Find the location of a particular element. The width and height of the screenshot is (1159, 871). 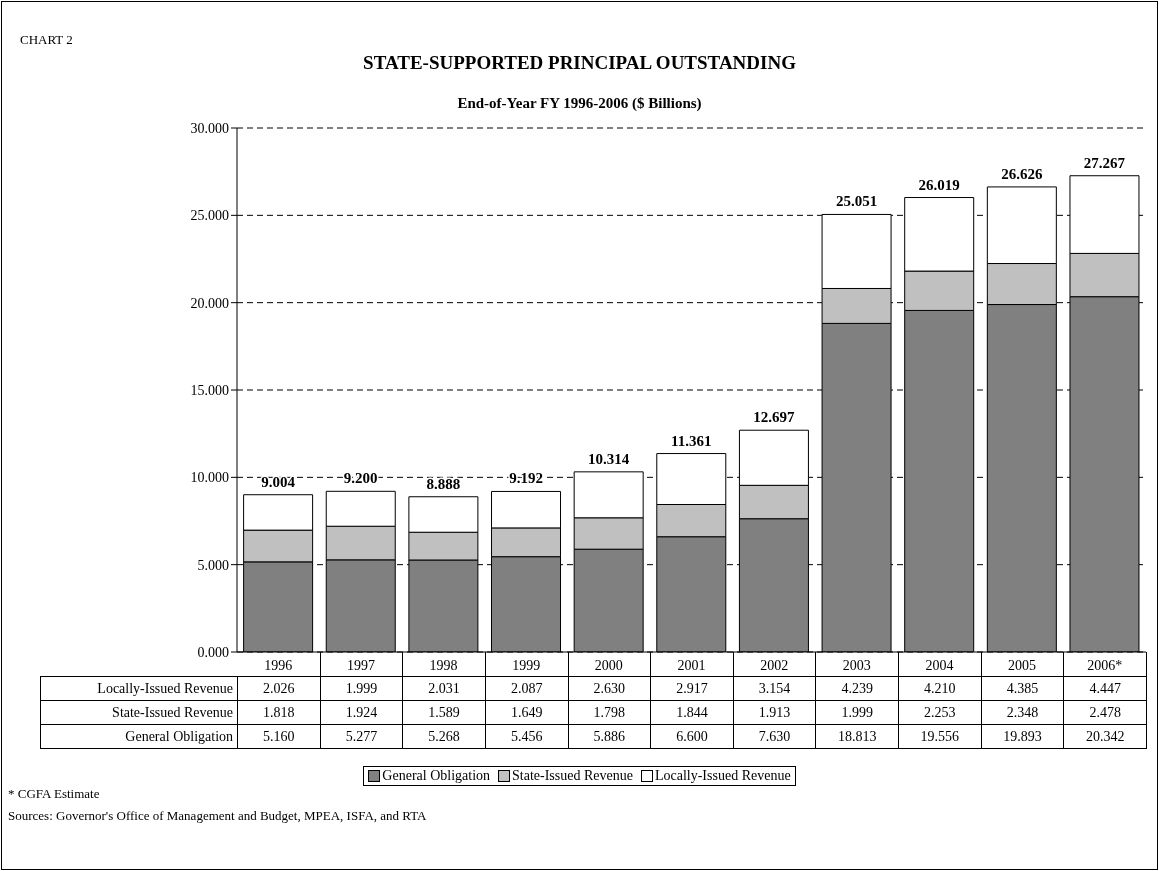

x-tick-label: 2002 is located at coordinates (774, 665).